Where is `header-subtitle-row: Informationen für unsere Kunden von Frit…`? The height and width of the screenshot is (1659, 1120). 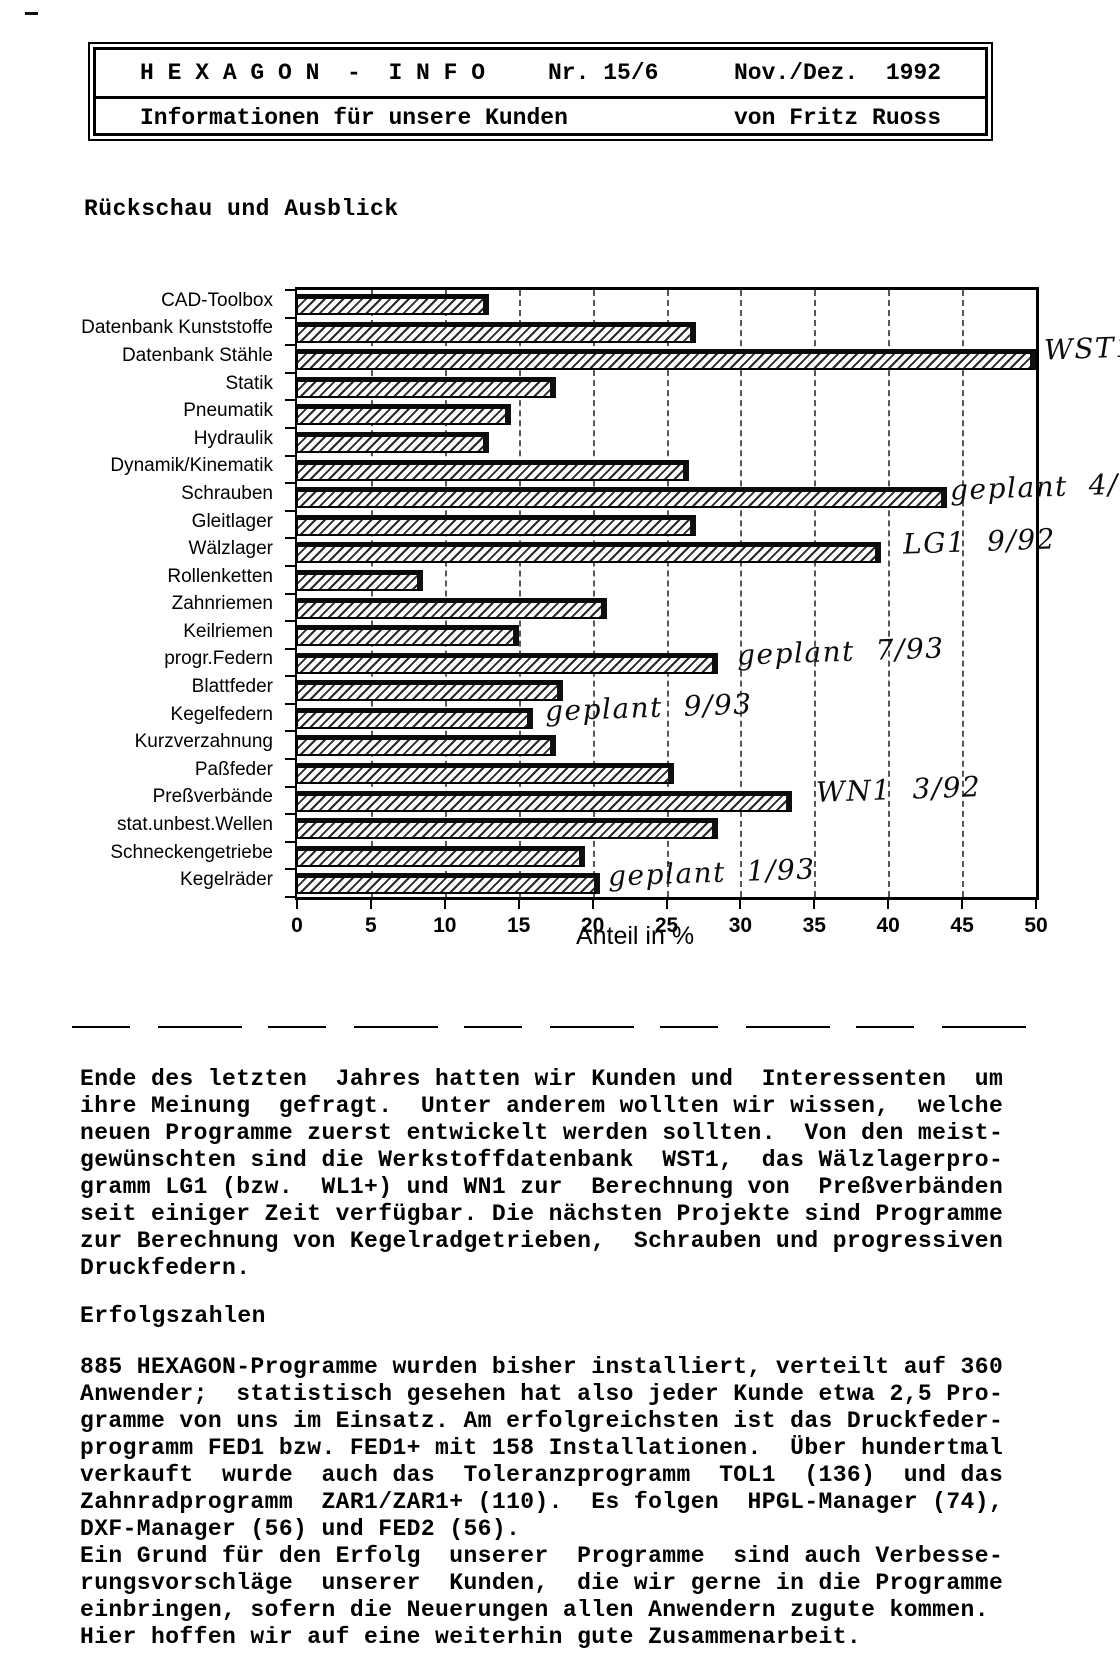
header-subtitle-row: Informationen für unsere Kunden von Frit… is located at coordinates (540, 116).